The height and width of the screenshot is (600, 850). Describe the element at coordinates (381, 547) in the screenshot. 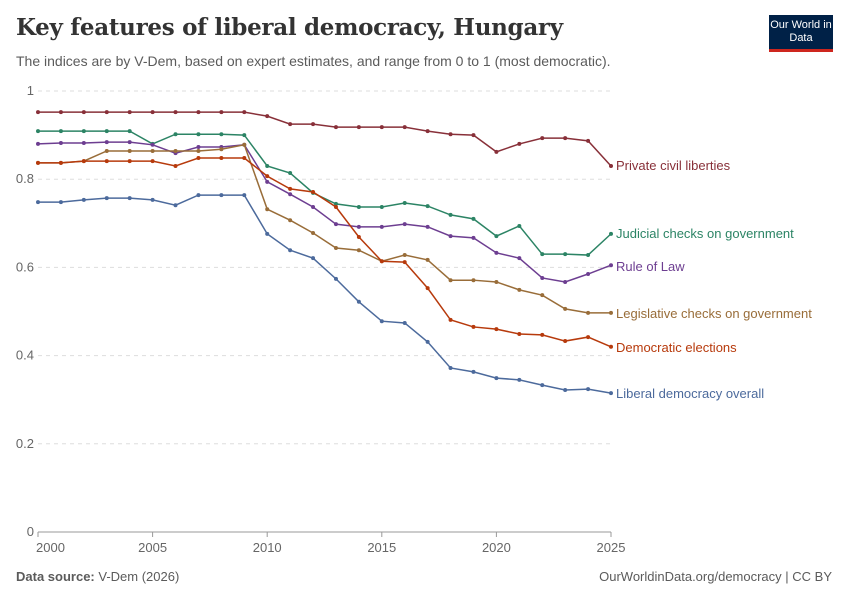

I see `x-tick-label: 2015` at that location.